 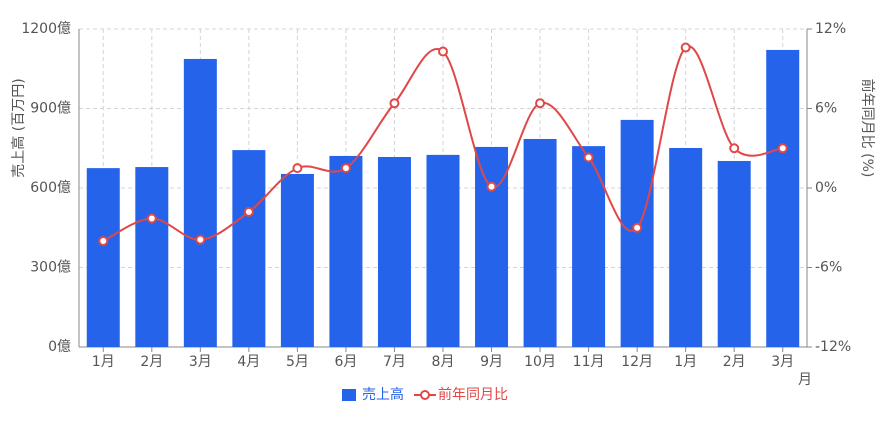 What do you see at coordinates (50, 109) in the screenshot?
I see `y-tick-label: 900億` at bounding box center [50, 109].